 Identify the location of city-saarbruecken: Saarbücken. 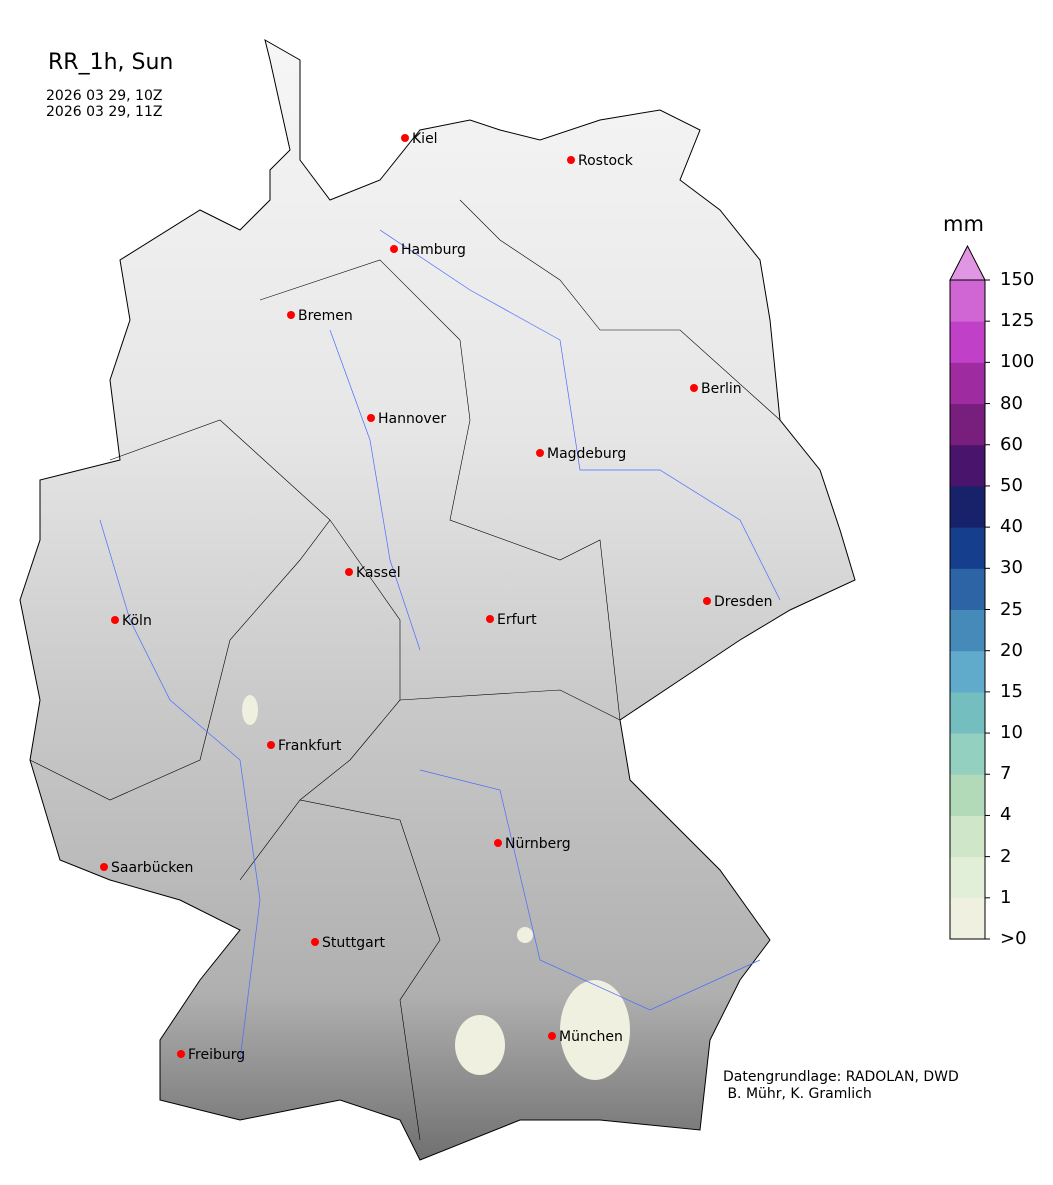
(146, 868).